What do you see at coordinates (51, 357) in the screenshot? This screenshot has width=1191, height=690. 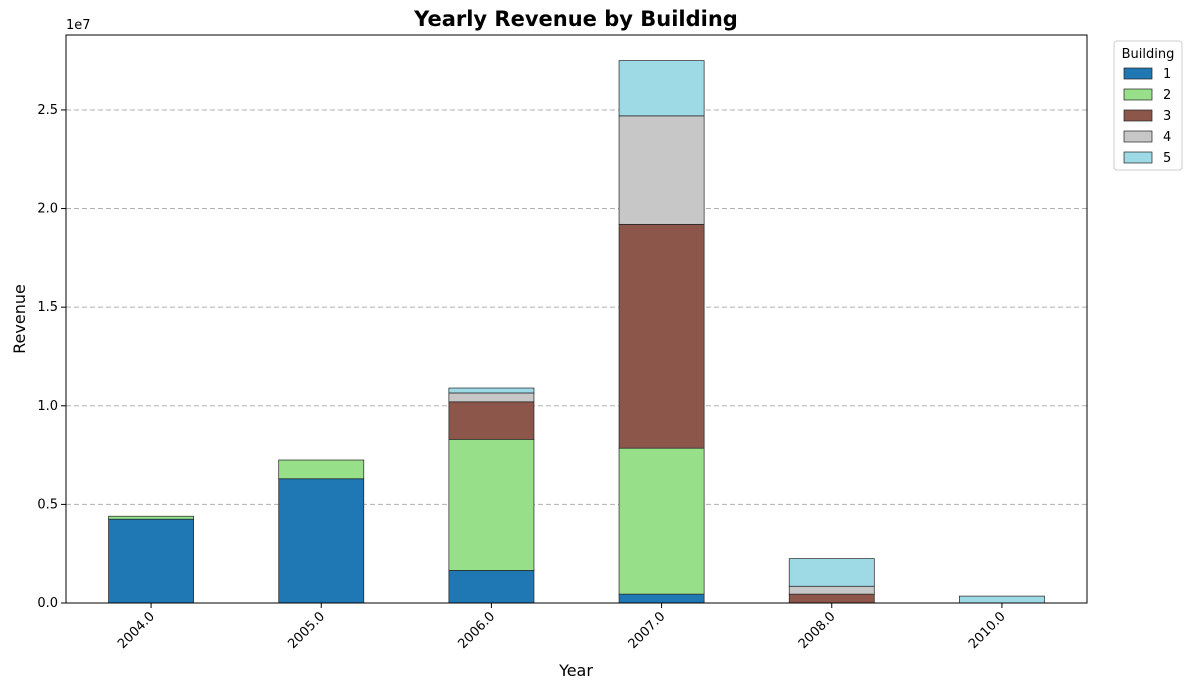 I see `y-axis: 0.0 0.5 1.0 1.5 2.0 2.5` at bounding box center [51, 357].